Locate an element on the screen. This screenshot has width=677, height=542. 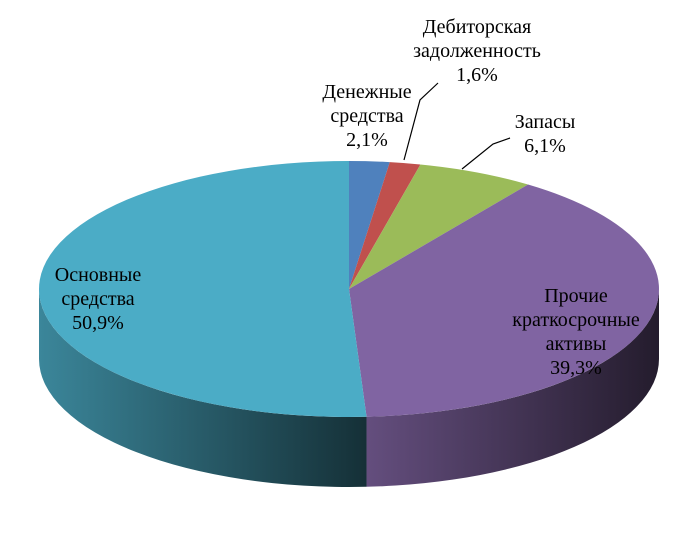
slice-value-2: 6,1% is located at coordinates (545, 146).